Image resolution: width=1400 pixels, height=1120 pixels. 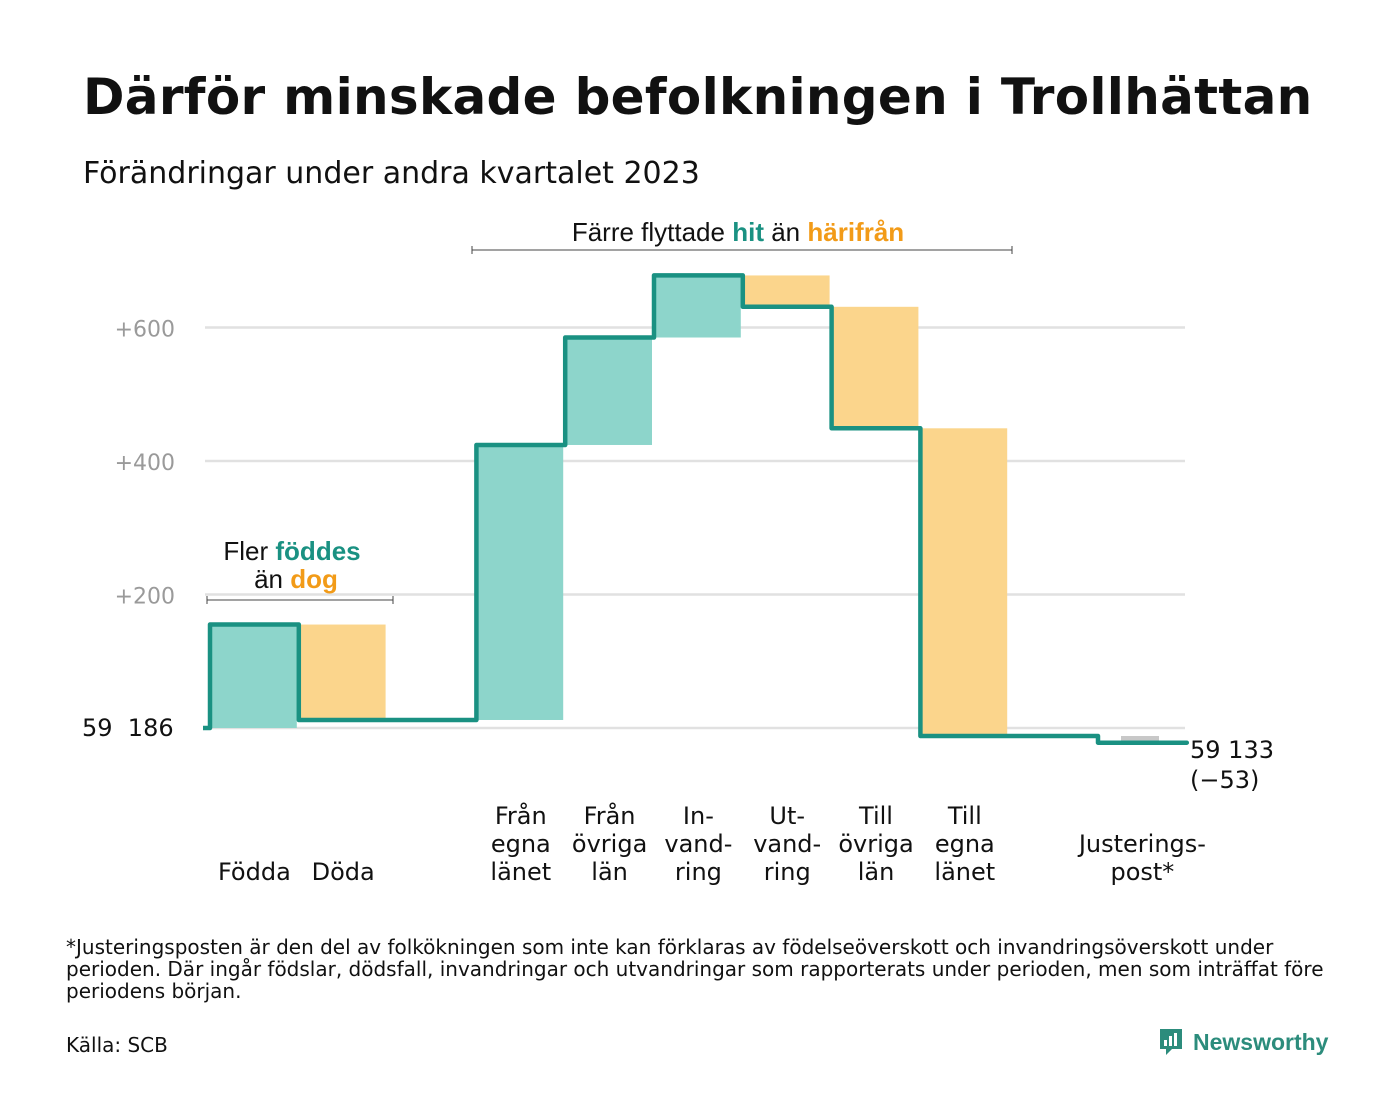 What do you see at coordinates (648, 232) in the screenshot?
I see `annotation-farre: Färre flyttade` at bounding box center [648, 232].